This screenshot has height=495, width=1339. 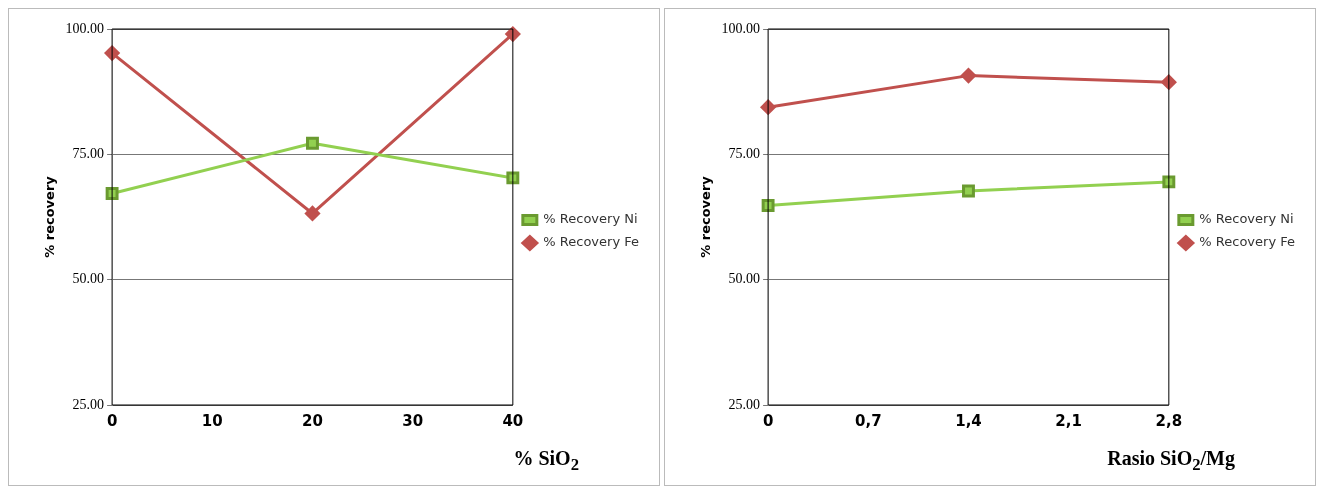 I want to click on x-tick-label: 2,8, so click(x=1169, y=420).